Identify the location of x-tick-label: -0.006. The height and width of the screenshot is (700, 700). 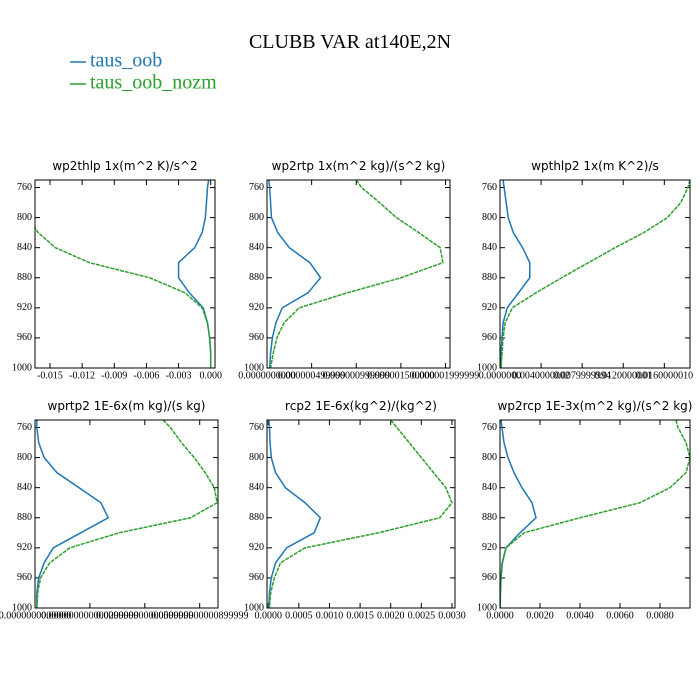
(147, 375).